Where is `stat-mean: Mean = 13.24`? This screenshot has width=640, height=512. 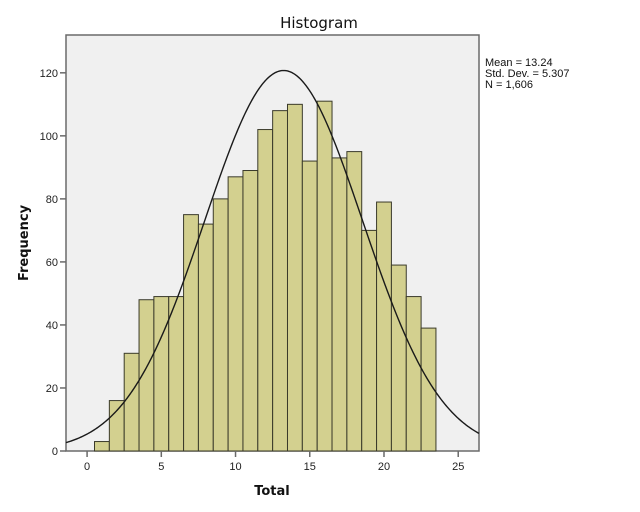
stat-mean: Mean = 13.24 is located at coordinates (519, 63).